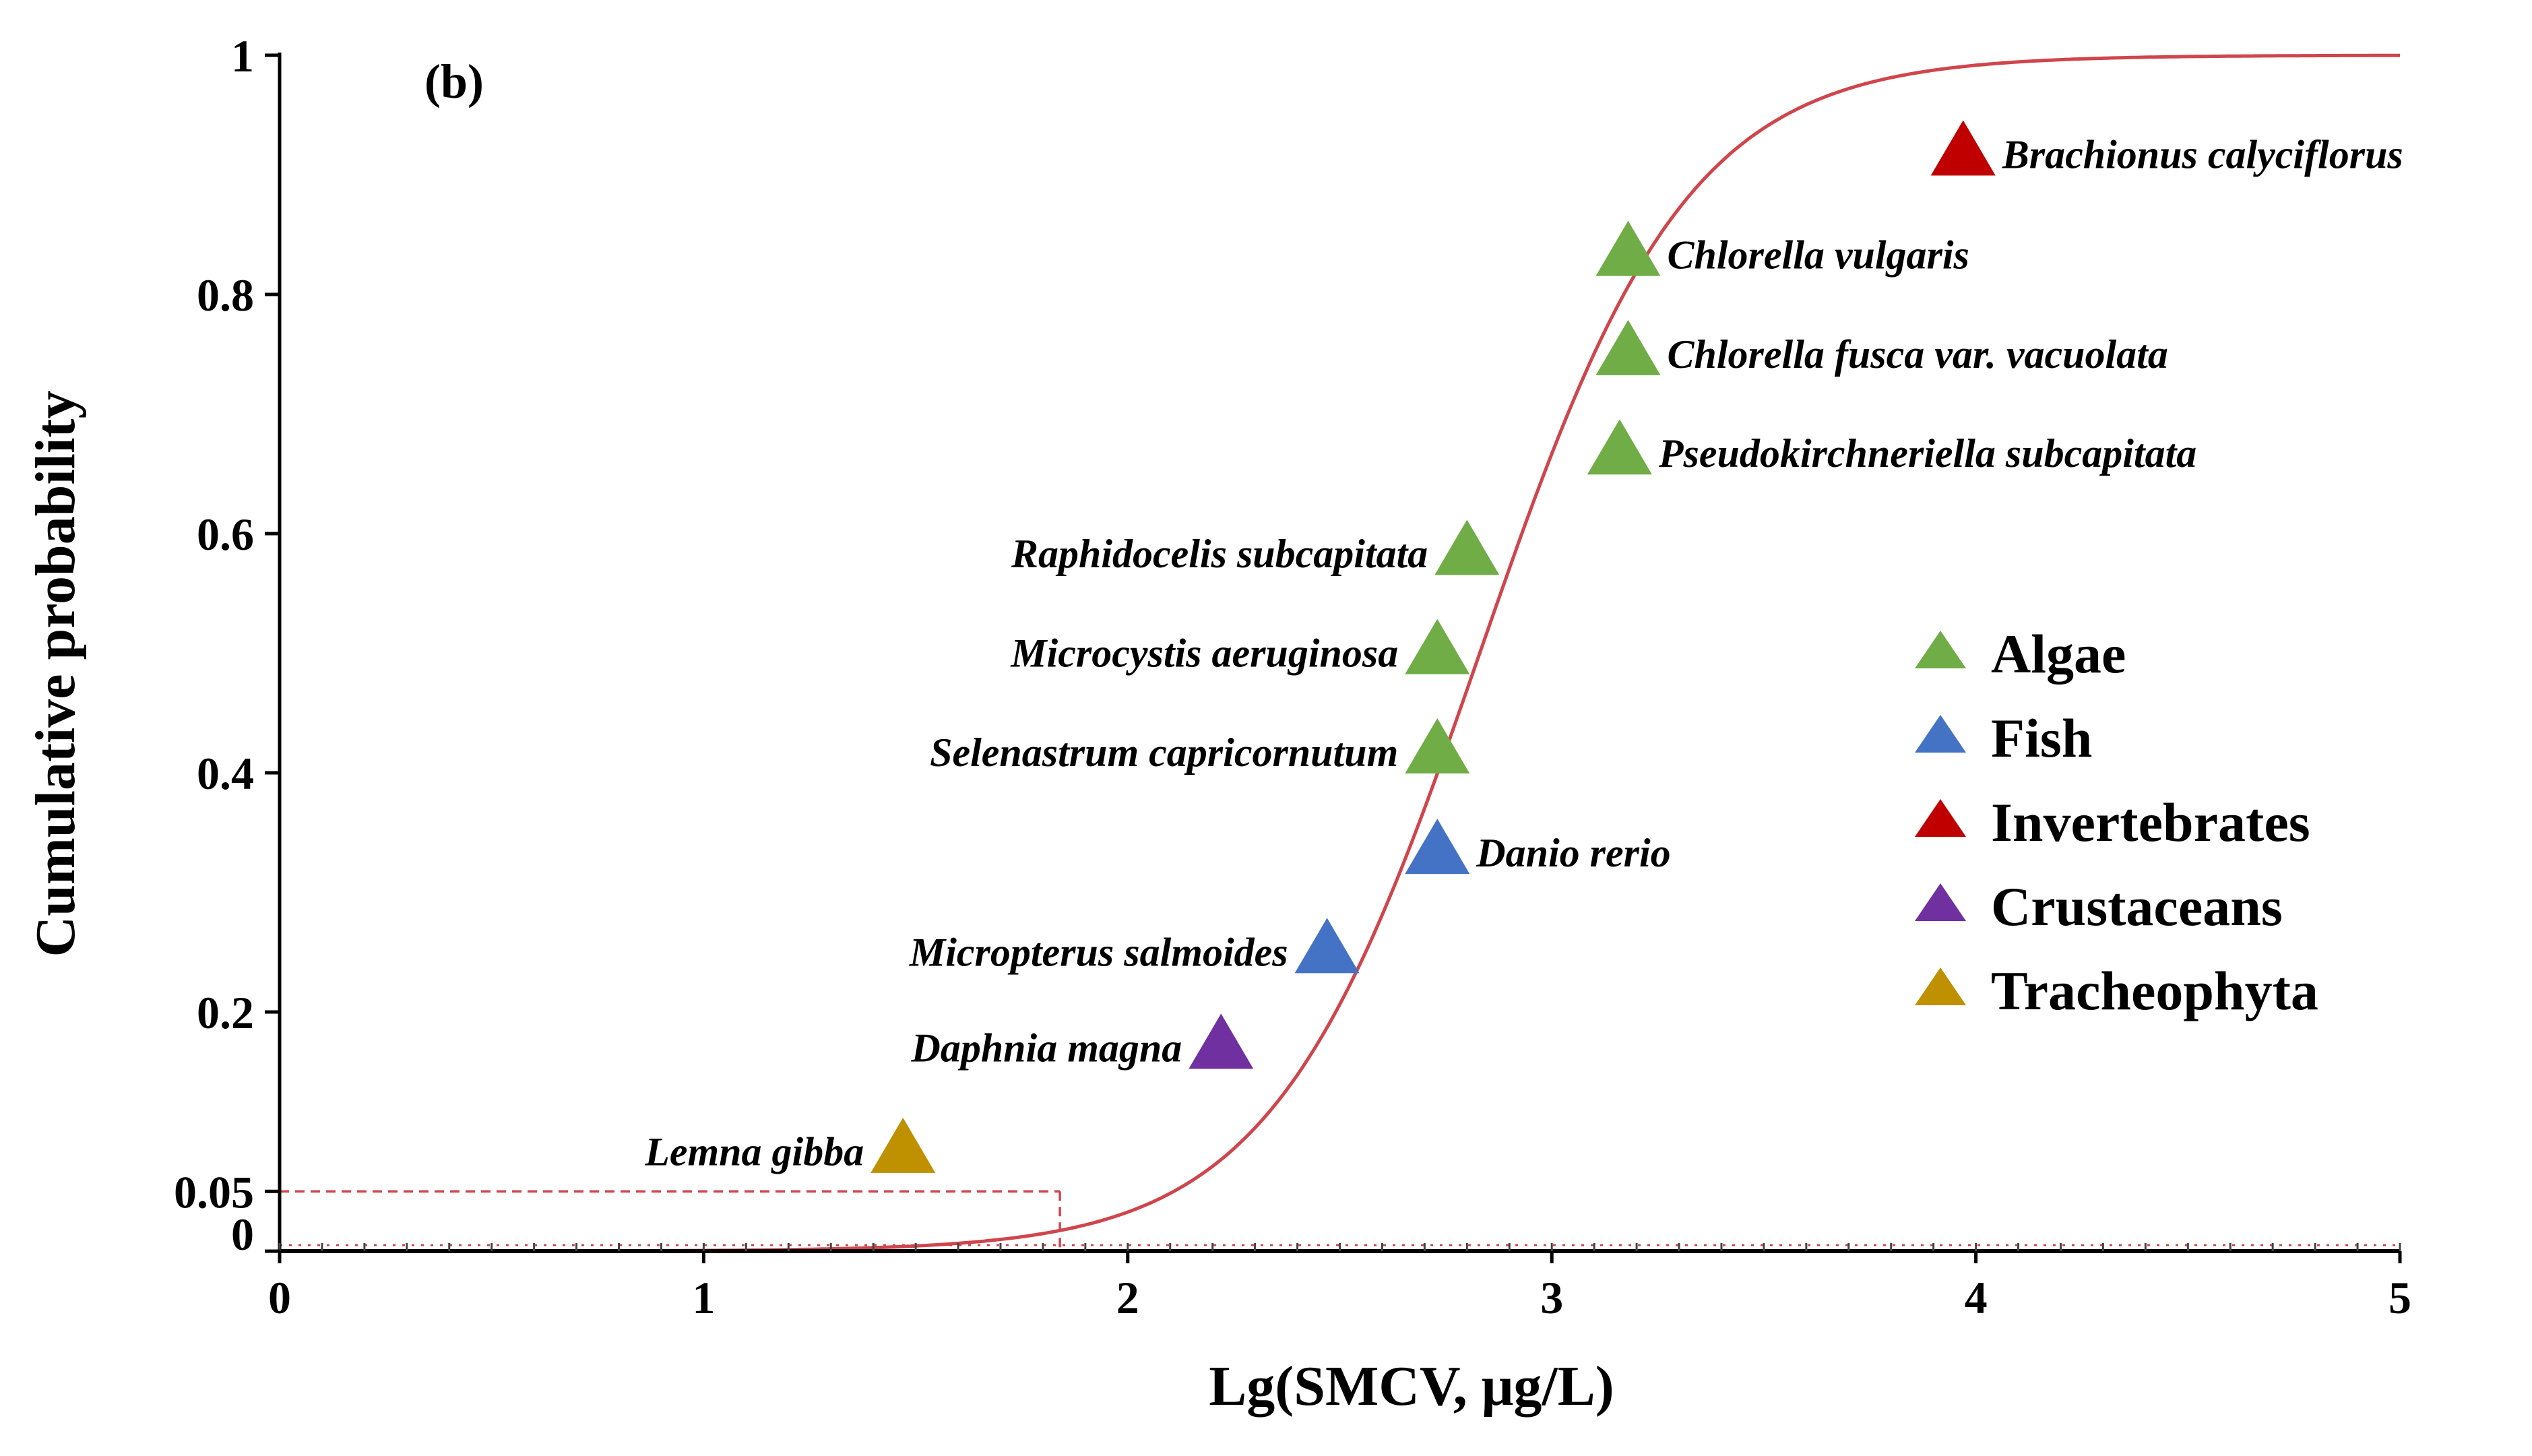 Image resolution: width=2532 pixels, height=1456 pixels. What do you see at coordinates (1551, 1298) in the screenshot?
I see `x-tick-label-3: 3` at bounding box center [1551, 1298].